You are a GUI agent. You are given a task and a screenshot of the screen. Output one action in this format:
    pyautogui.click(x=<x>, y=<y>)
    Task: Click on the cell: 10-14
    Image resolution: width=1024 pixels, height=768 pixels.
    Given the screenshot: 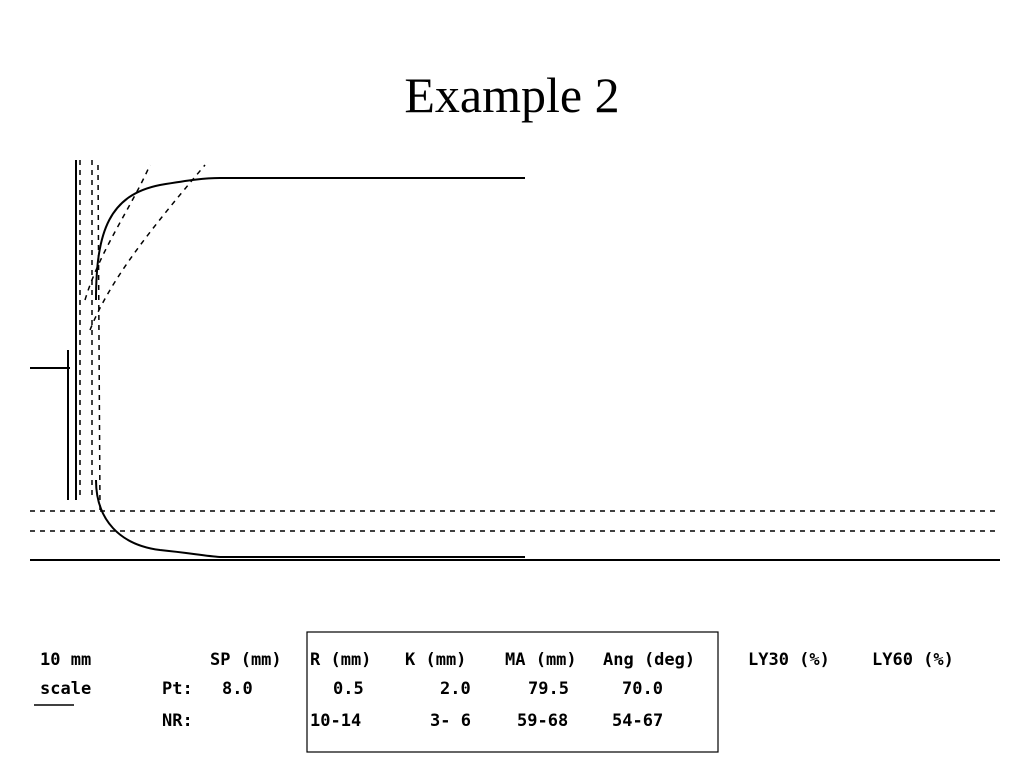 What is the action you would take?
    pyautogui.click(x=335, y=721)
    